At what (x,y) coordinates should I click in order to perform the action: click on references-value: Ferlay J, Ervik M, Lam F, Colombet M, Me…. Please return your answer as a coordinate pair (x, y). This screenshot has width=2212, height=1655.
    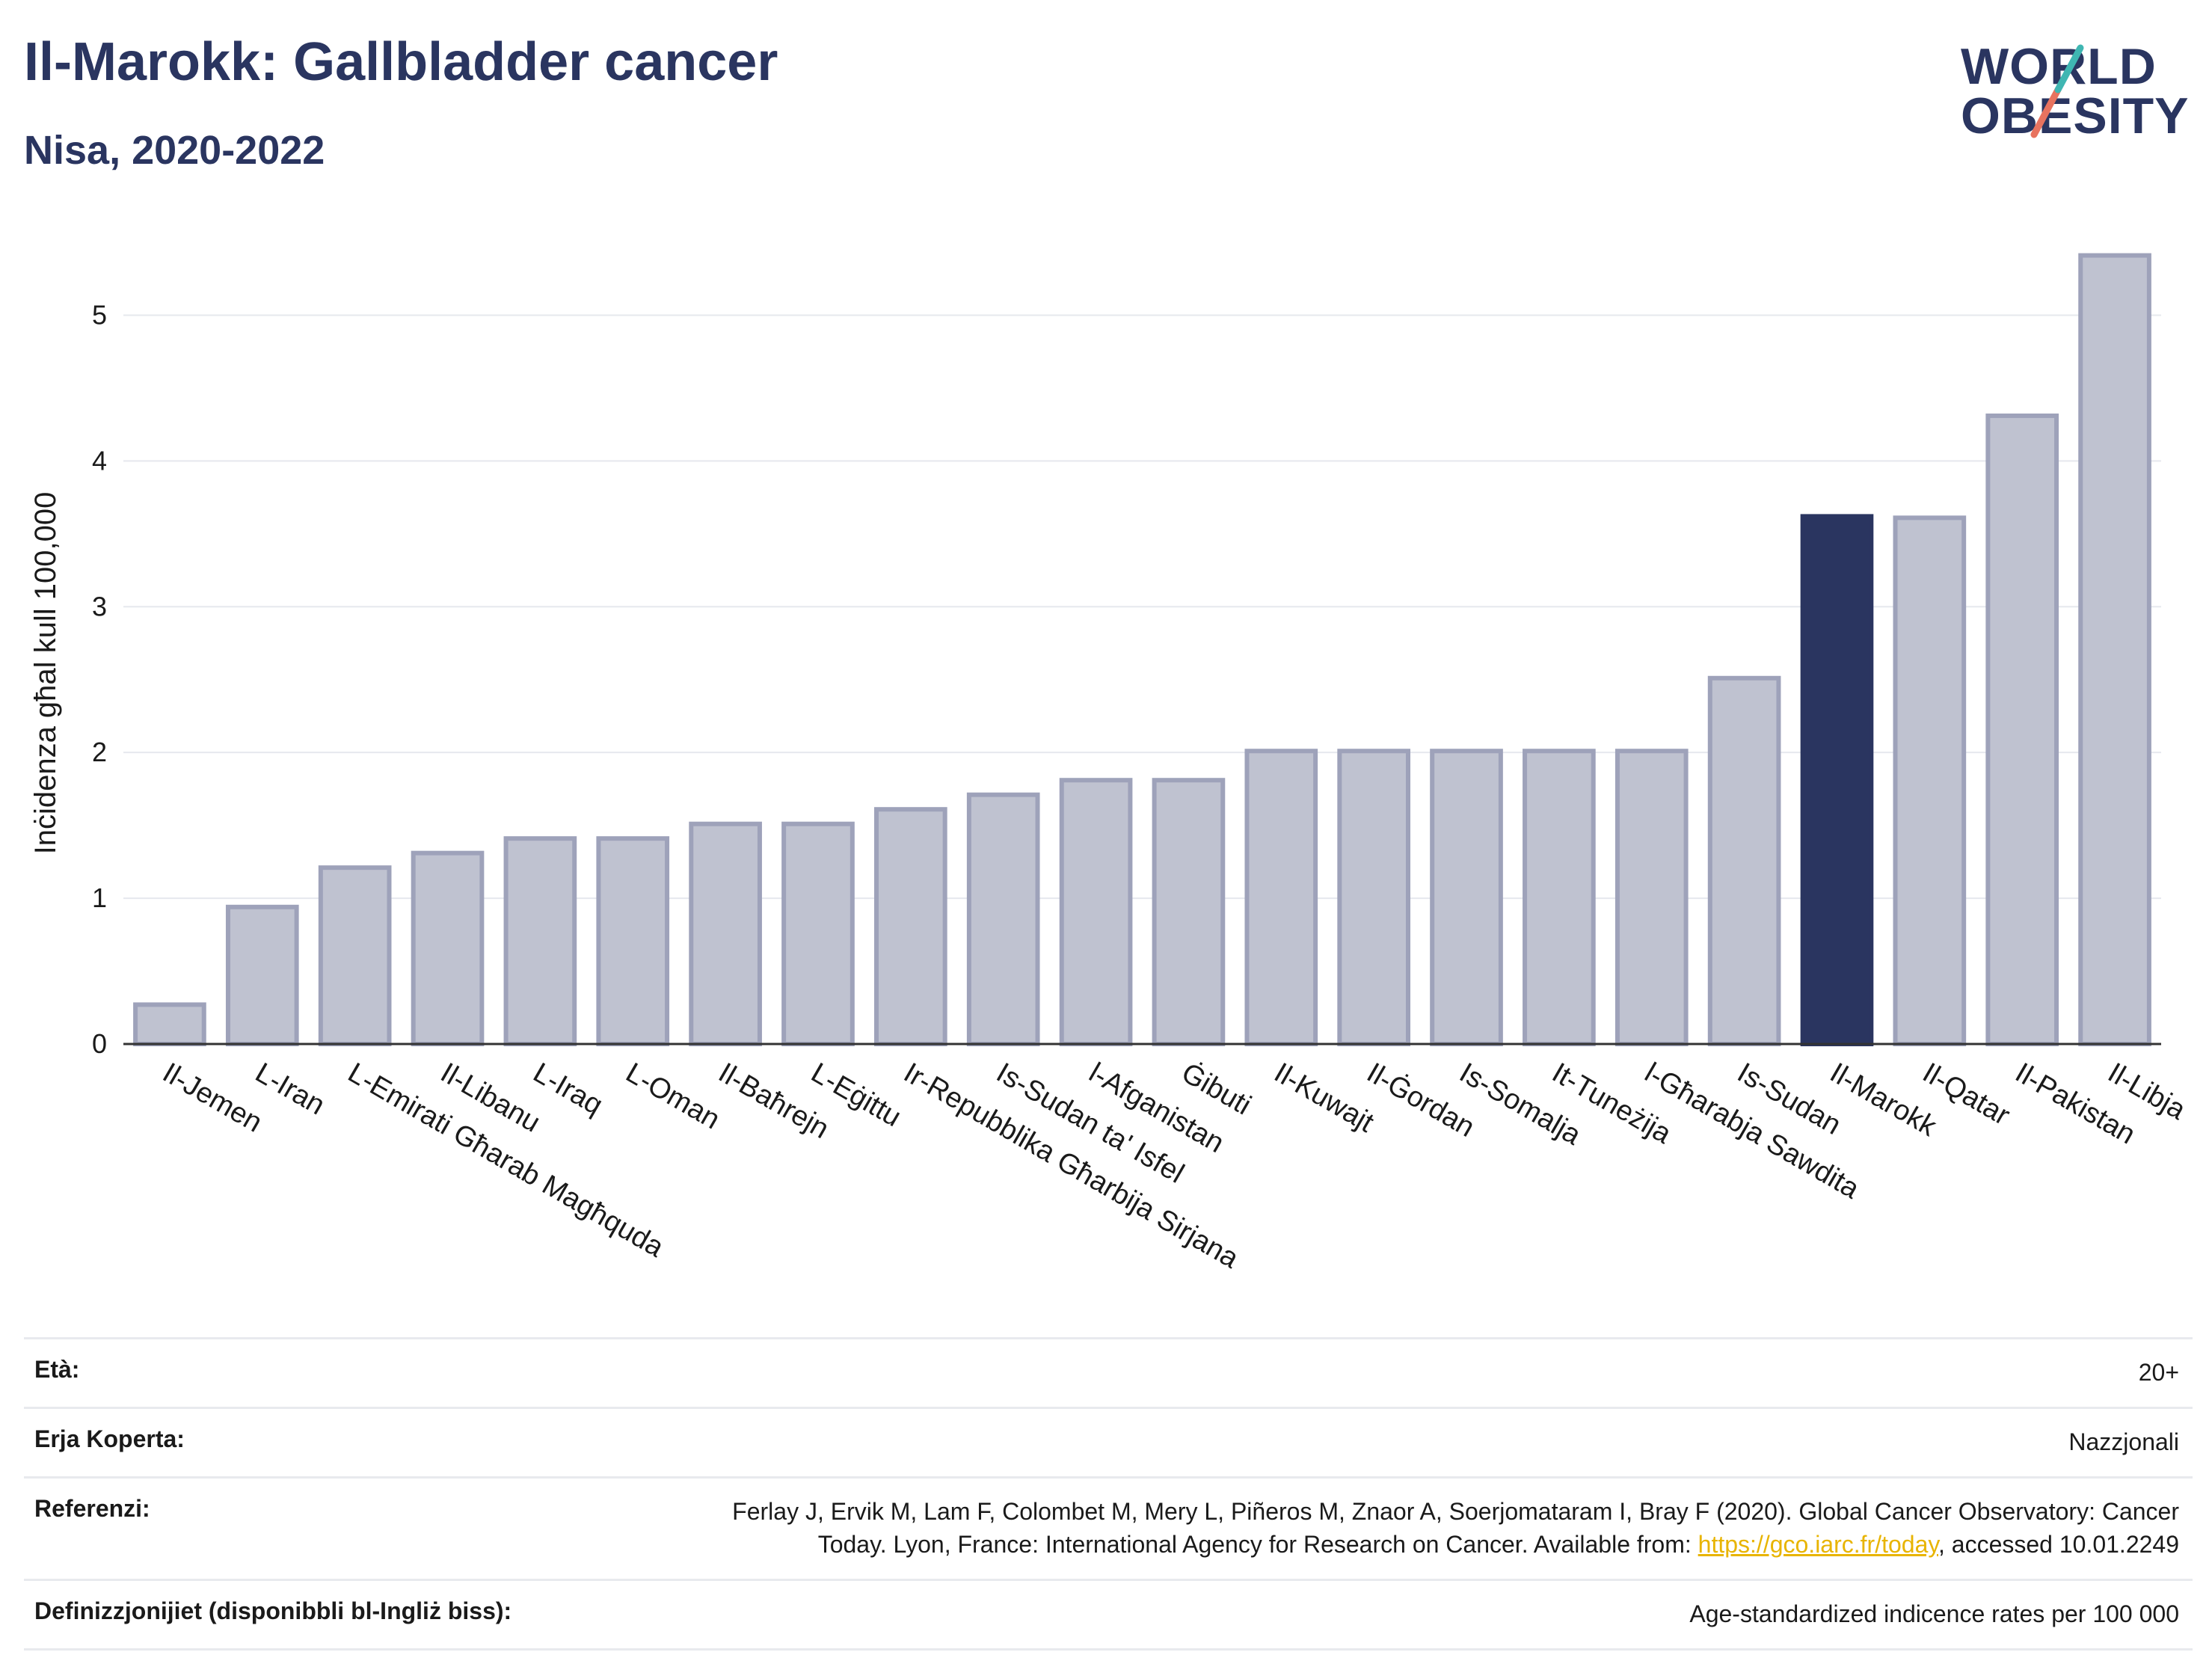
    Looking at the image, I should click on (1455, 1528).